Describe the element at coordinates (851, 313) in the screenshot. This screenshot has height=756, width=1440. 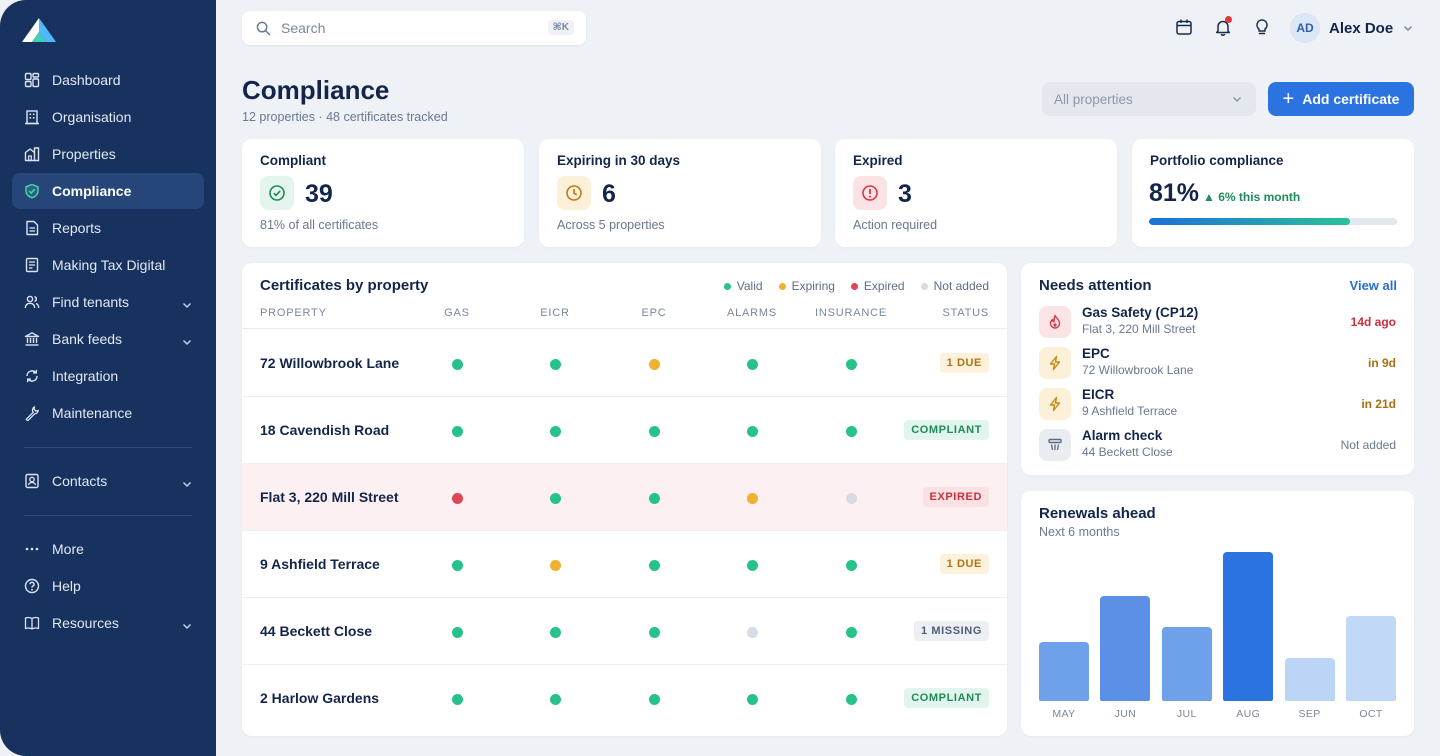
I see `column-header-insurance: INSURANCE` at that location.